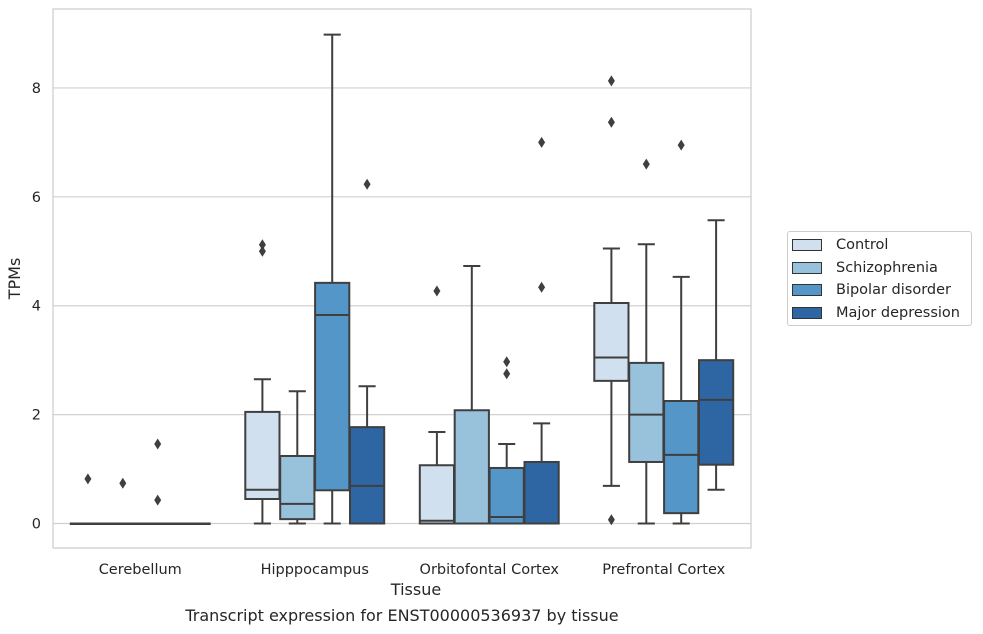 Image resolution: width=983 pixels, height=634 pixels. I want to click on x-tick-label: Prefrontal Cortex, so click(663, 570).